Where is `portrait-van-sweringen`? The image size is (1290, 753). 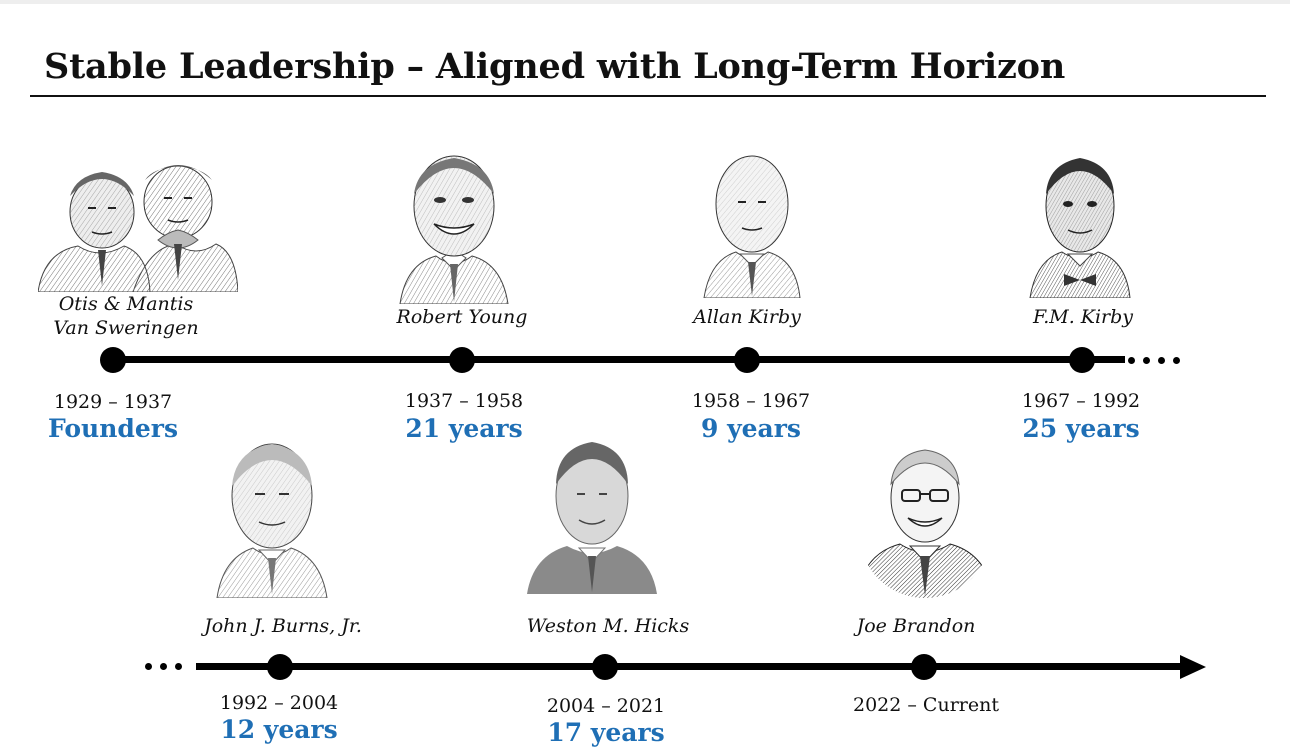 portrait-van-sweringen is located at coordinates (138, 216).